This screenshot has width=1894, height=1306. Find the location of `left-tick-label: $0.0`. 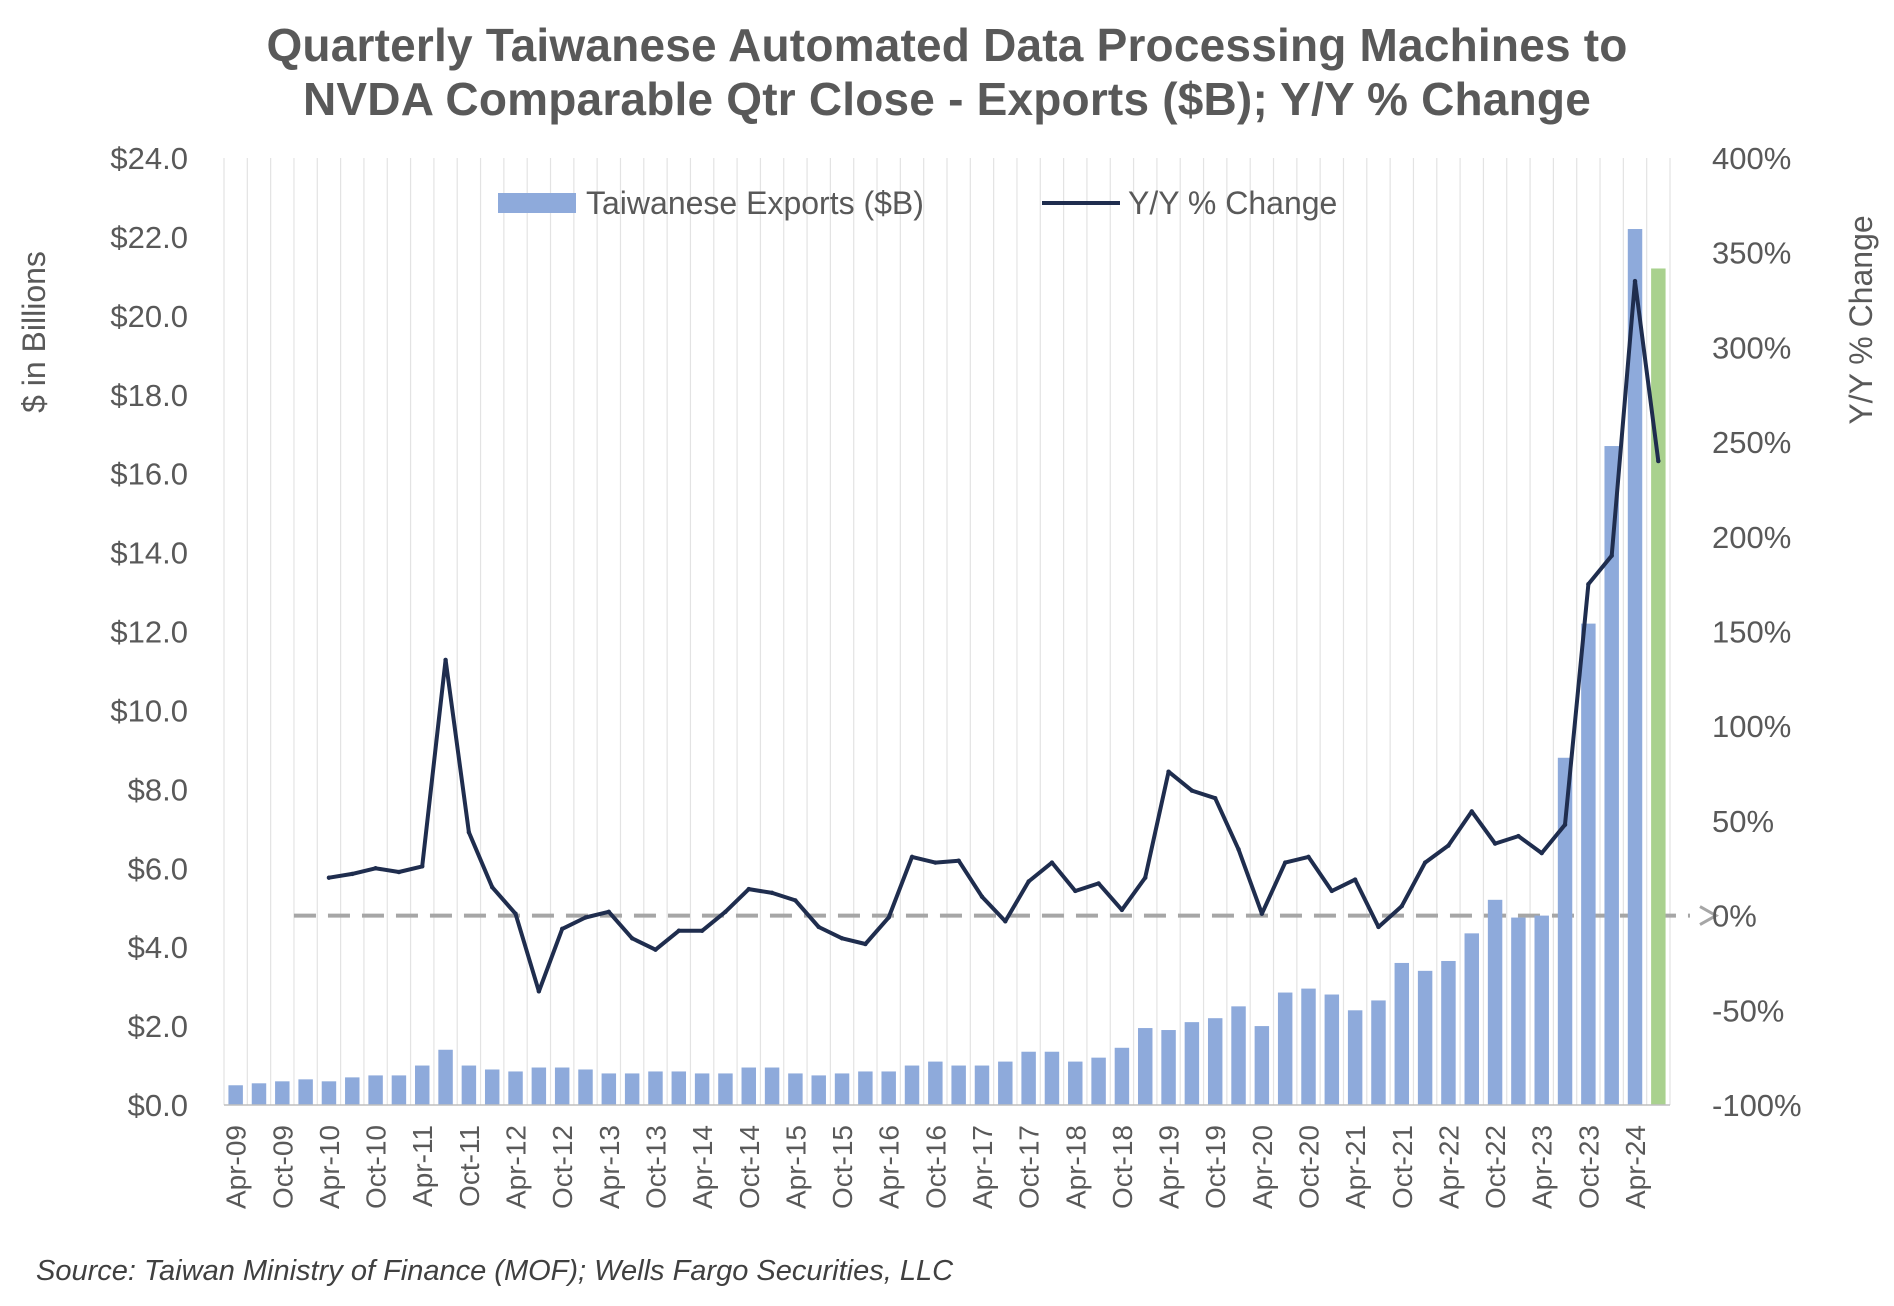

left-tick-label: $0.0 is located at coordinates (158, 1105).